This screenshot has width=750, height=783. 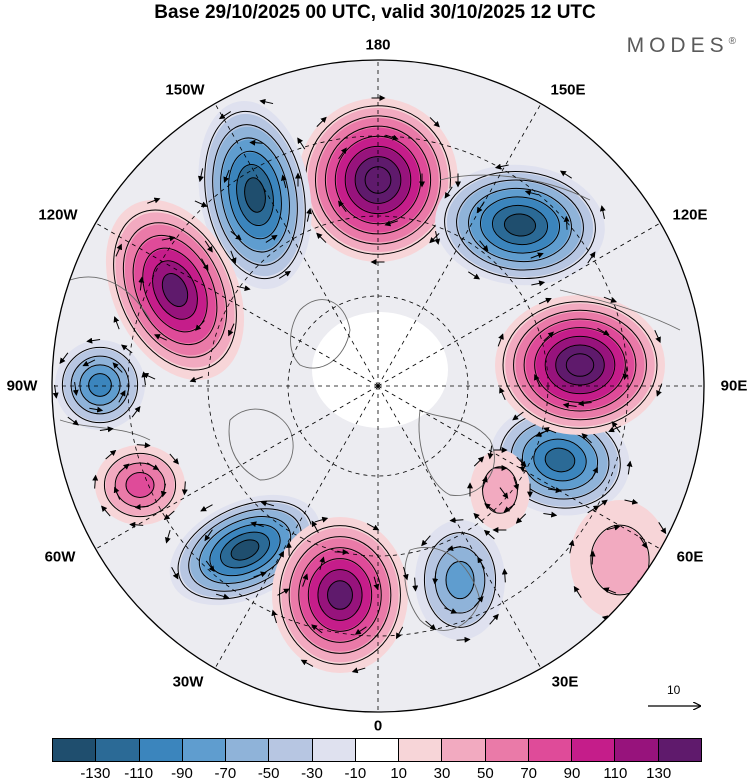 I want to click on lon-label-0: 0, so click(x=378, y=726).